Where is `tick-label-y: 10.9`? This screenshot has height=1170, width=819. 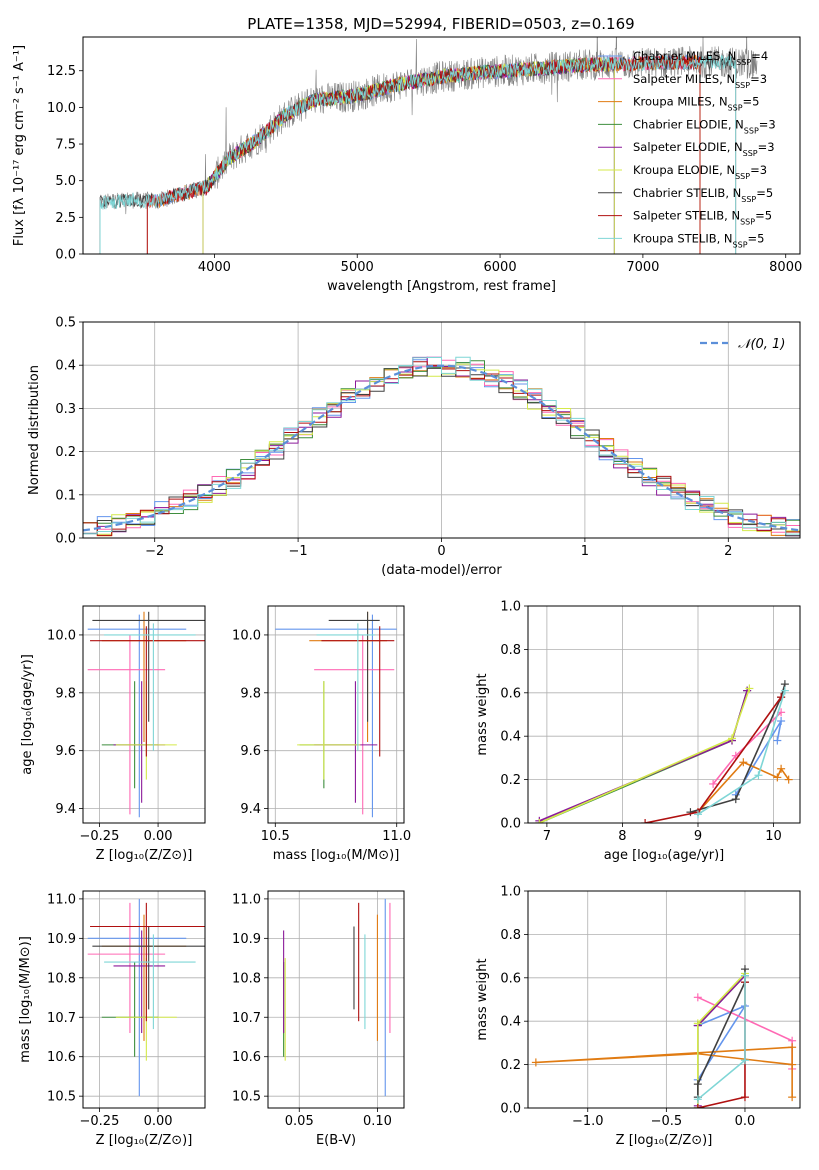
tick-label-y: 10.9 is located at coordinates (246, 939).